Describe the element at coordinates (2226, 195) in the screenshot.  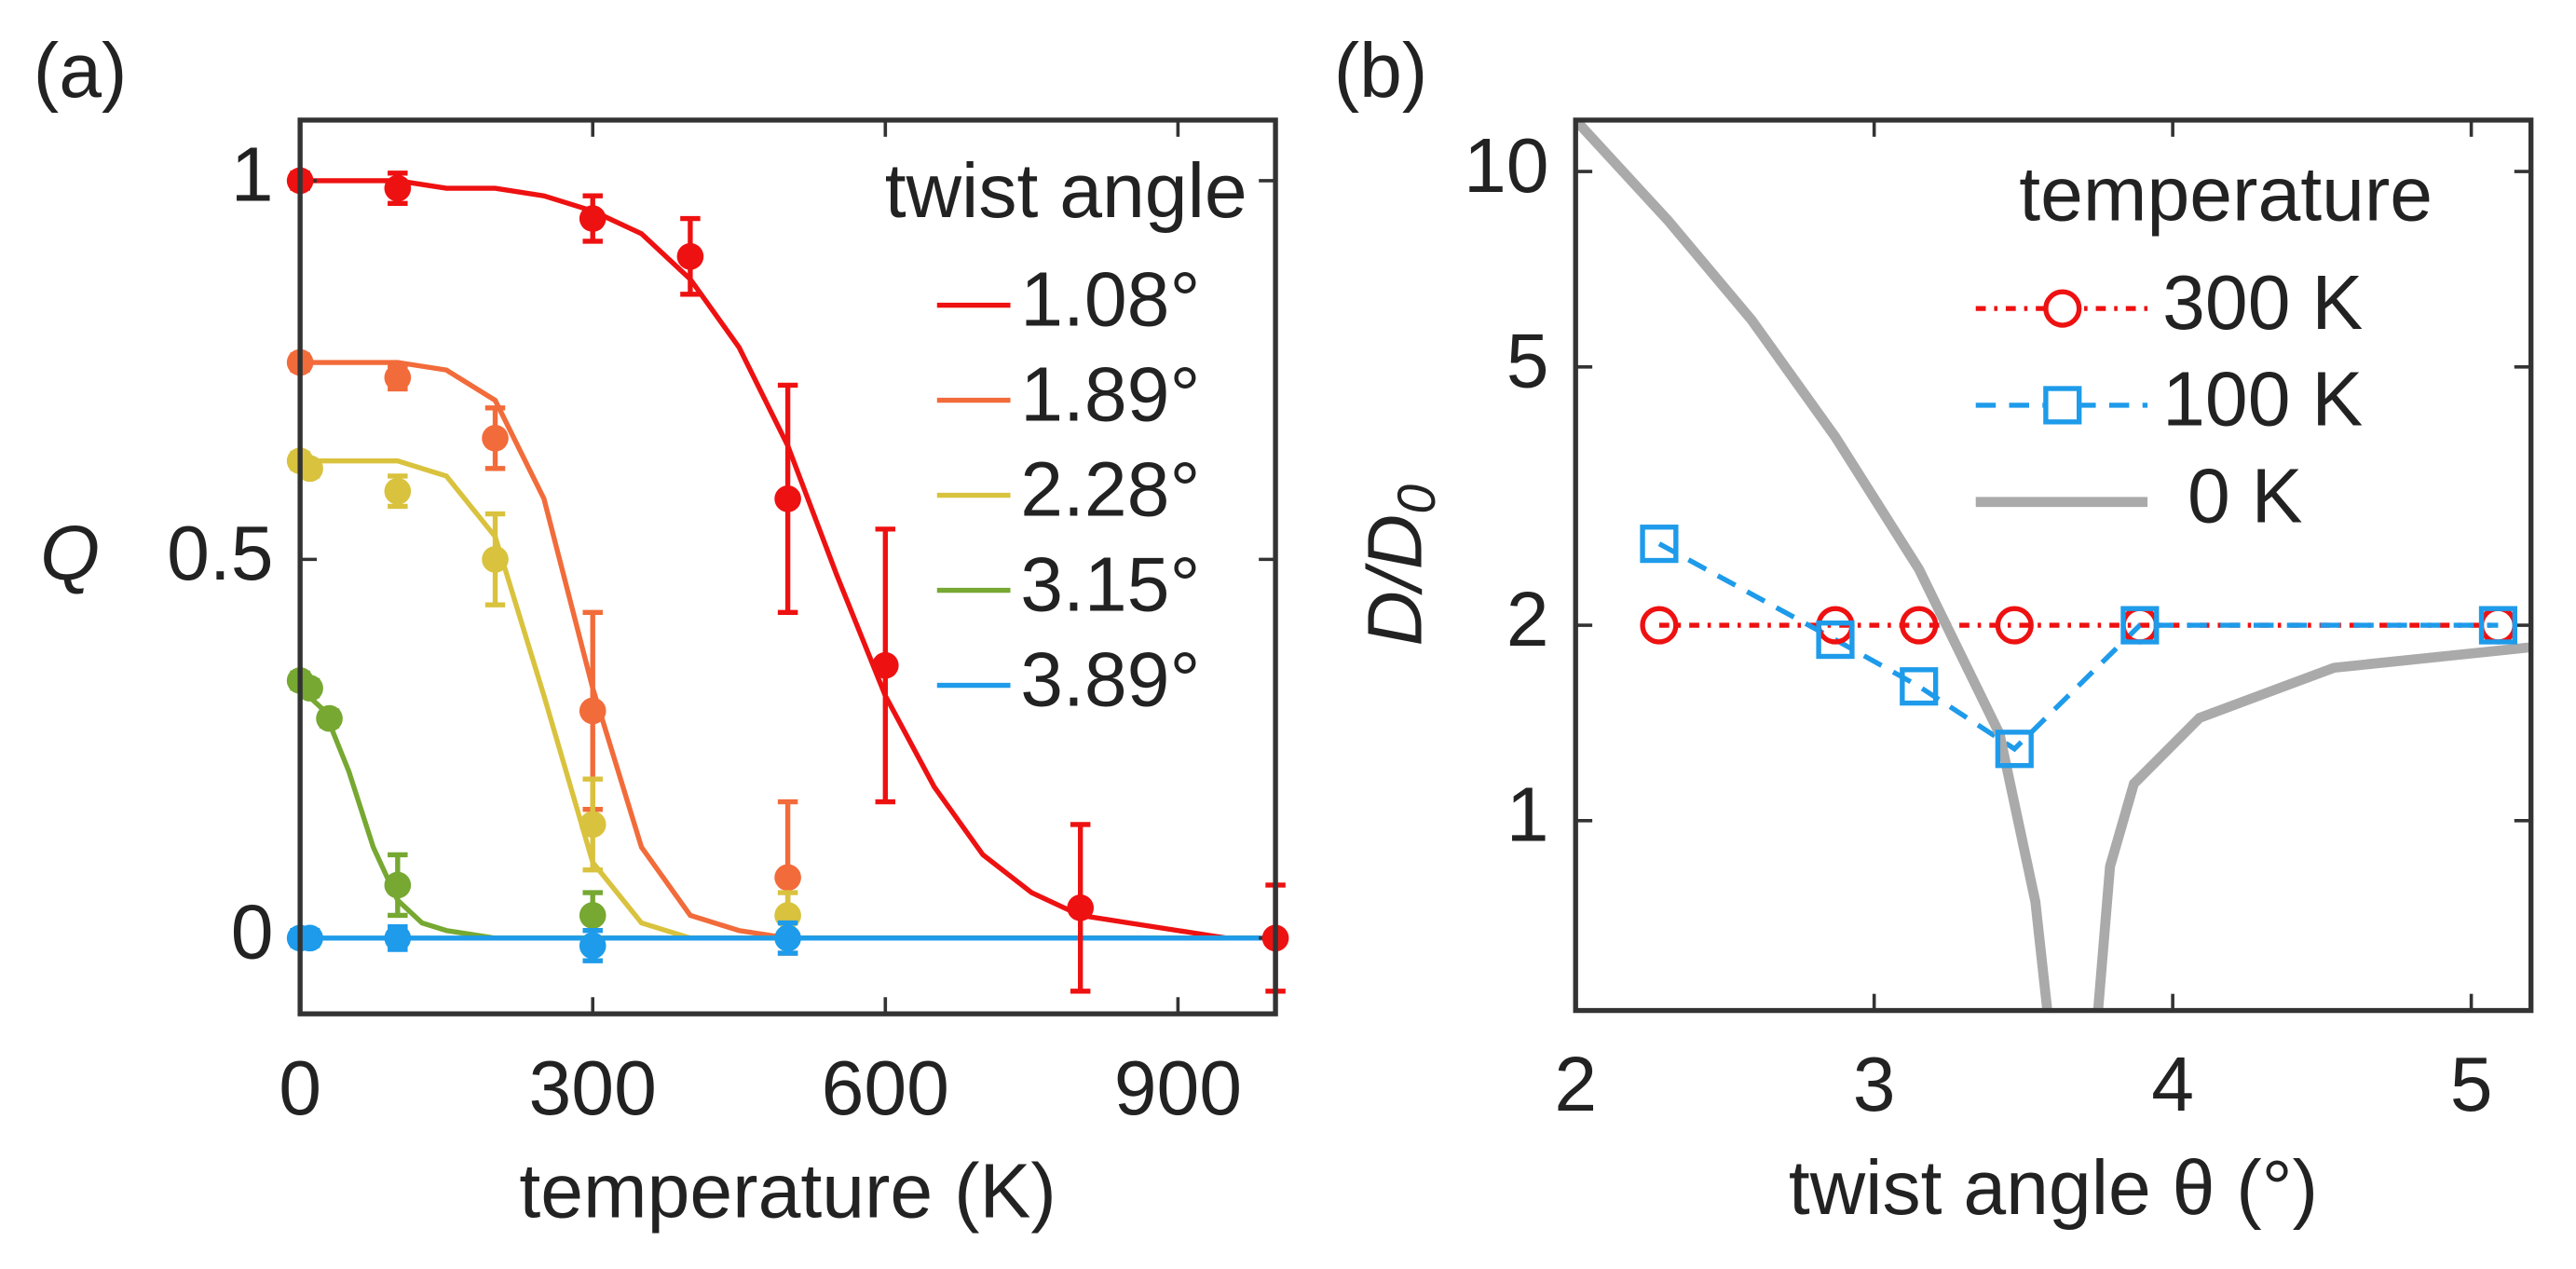
I see `legend-title: temperature` at that location.